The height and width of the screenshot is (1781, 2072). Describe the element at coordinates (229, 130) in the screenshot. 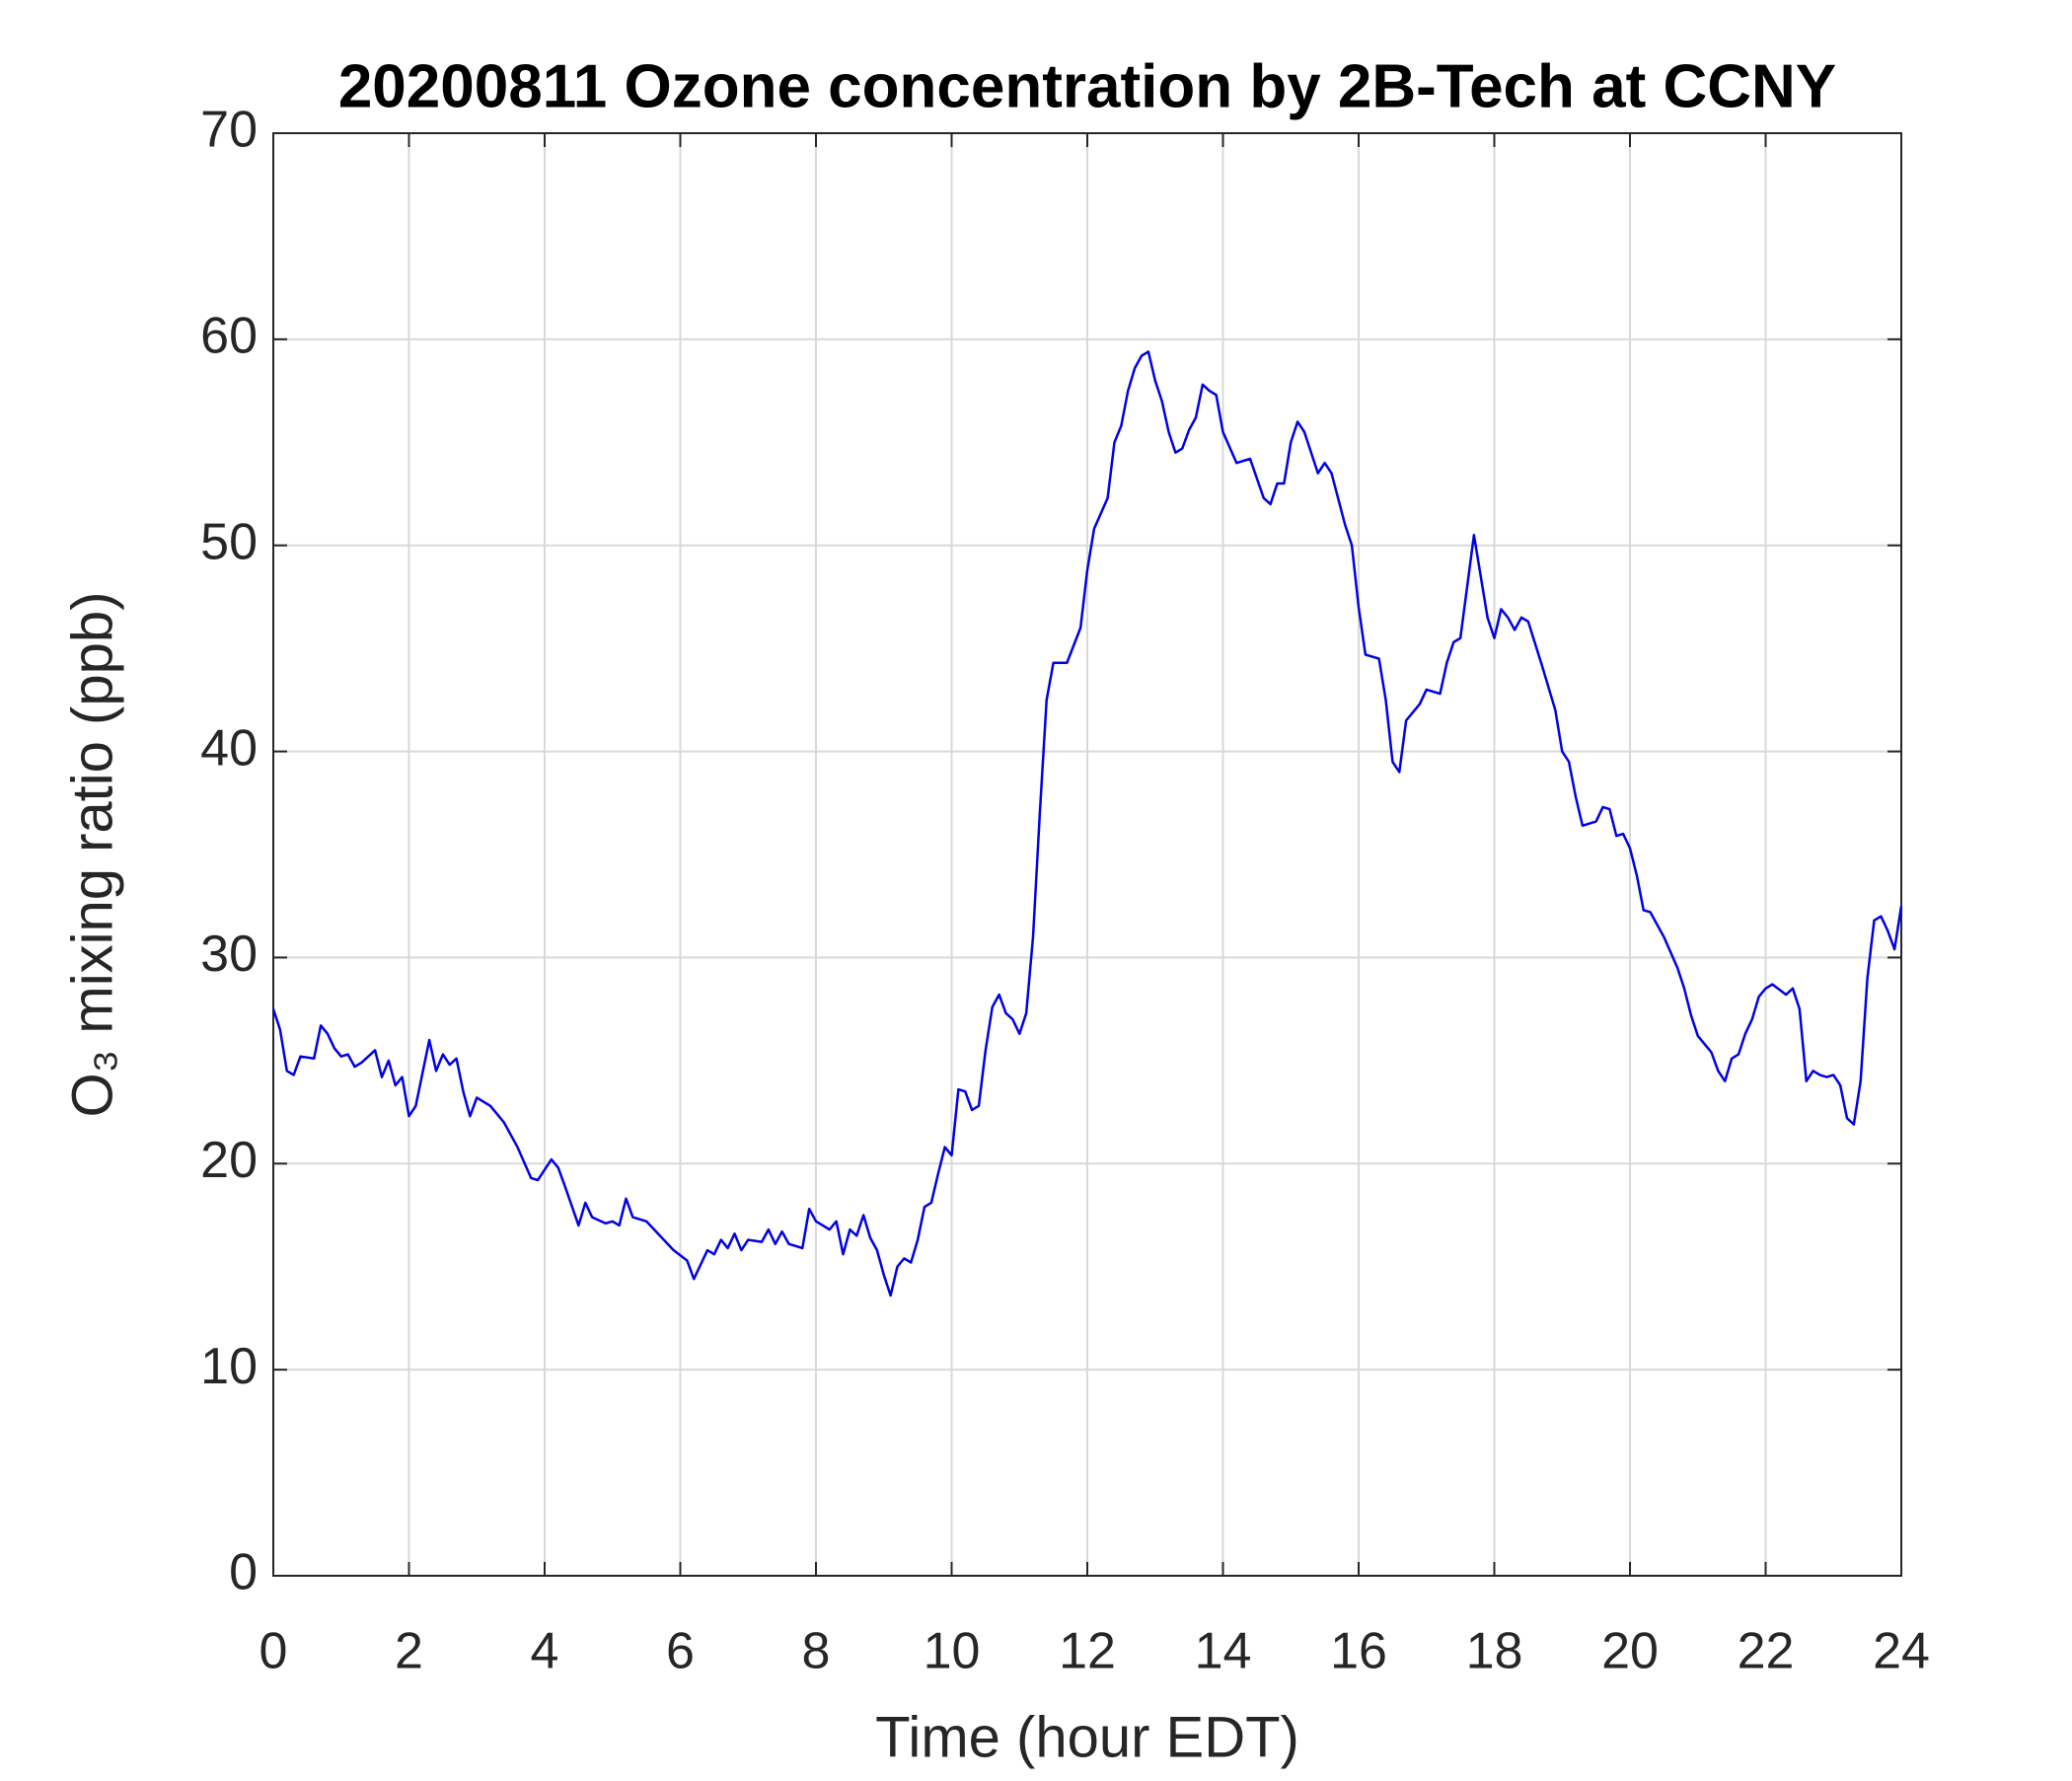

I see `y-tick-label: 70` at that location.